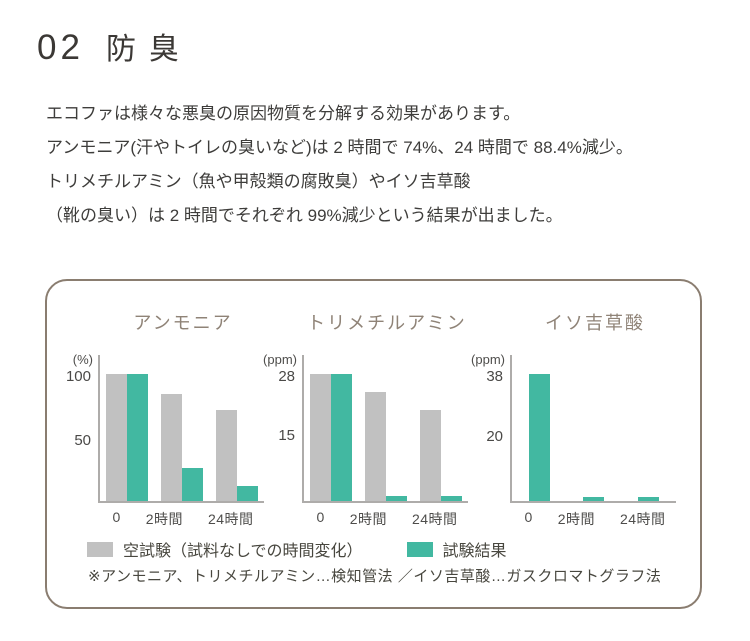 This screenshot has height=641, width=750. I want to click on chart-ammonia: アンモニア (%) 100 50 0 2時間 24時間, so click(162, 419).